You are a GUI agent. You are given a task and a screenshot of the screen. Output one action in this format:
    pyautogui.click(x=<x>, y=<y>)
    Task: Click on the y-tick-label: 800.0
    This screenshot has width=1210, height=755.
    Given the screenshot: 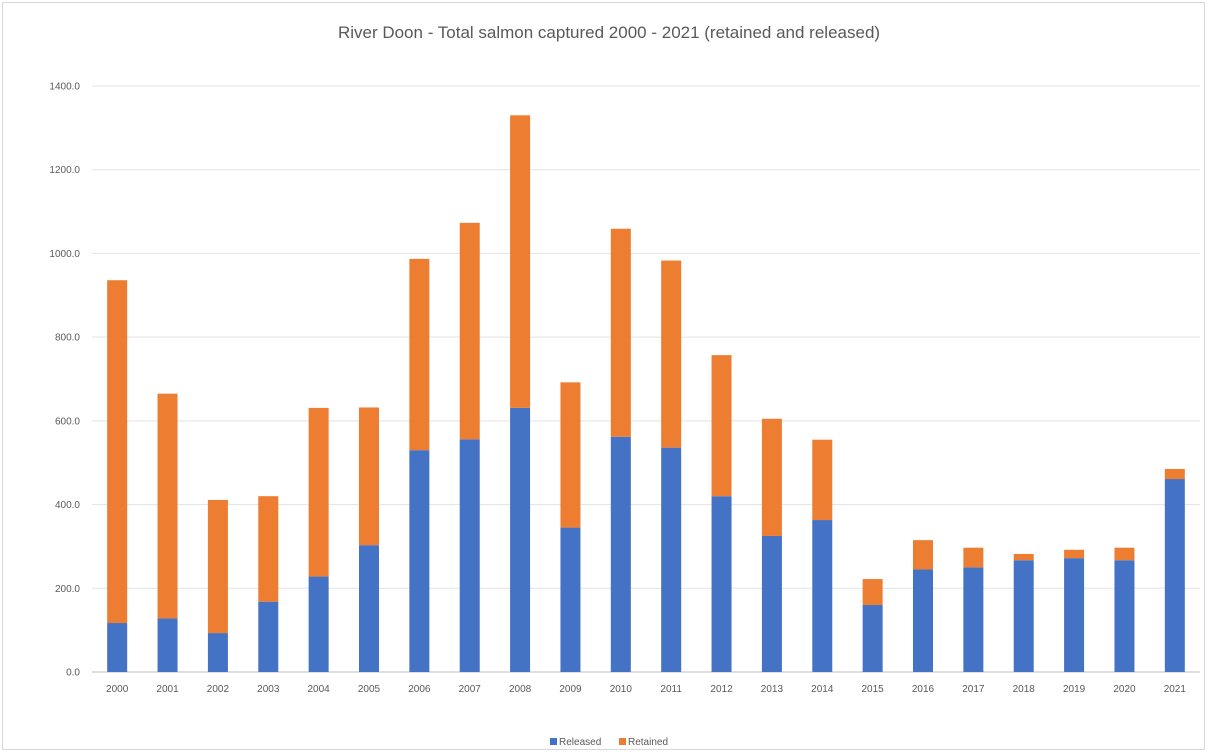 What is the action you would take?
    pyautogui.click(x=67, y=338)
    